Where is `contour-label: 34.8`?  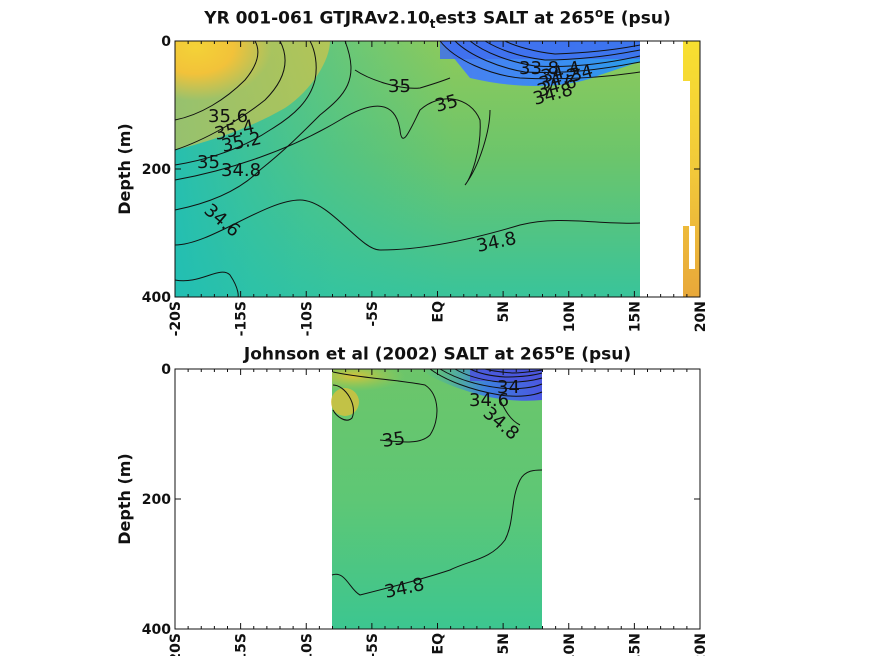 contour-label: 34.8 is located at coordinates (241, 170).